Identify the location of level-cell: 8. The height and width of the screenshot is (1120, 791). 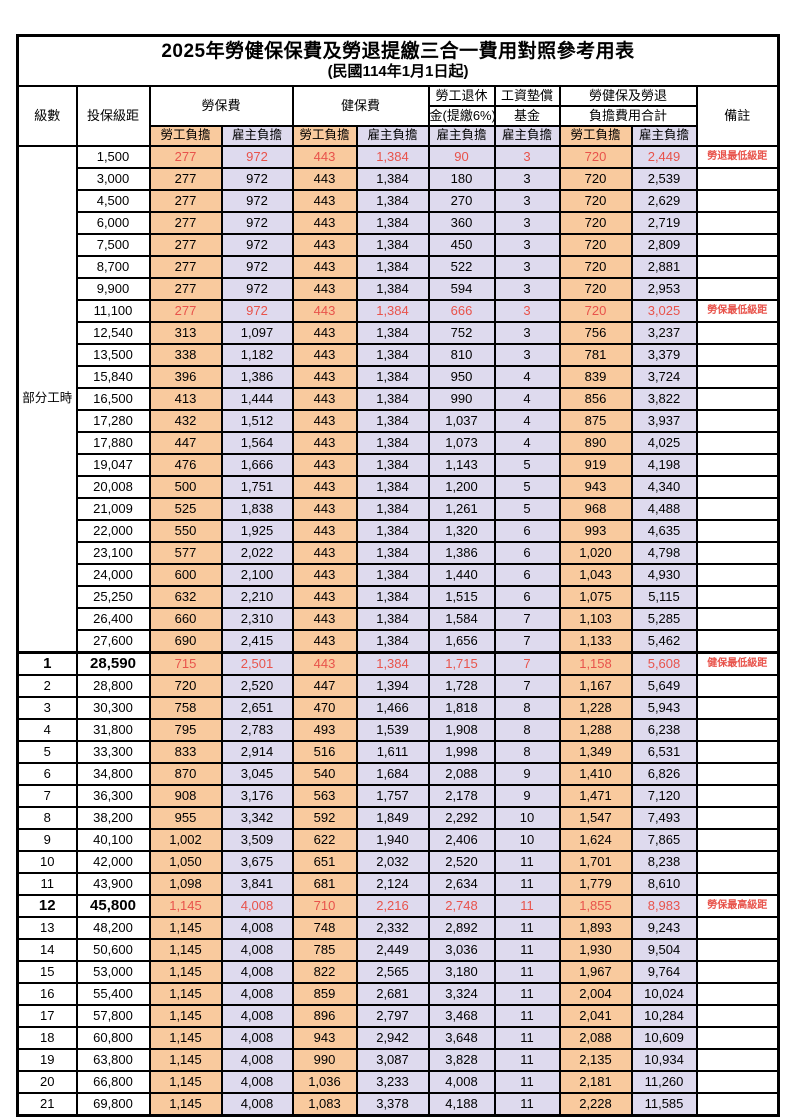
(47, 818).